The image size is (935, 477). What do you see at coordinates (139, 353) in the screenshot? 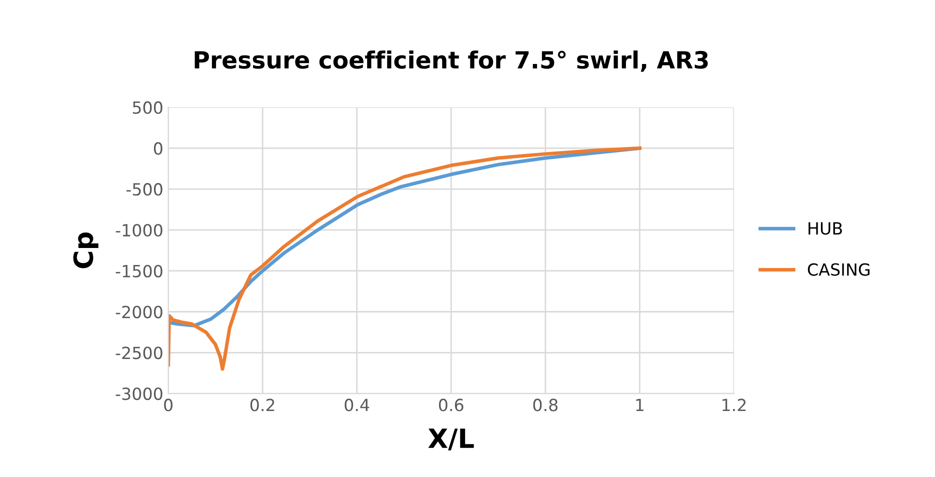
I see `y-tick-label: -2500` at bounding box center [139, 353].